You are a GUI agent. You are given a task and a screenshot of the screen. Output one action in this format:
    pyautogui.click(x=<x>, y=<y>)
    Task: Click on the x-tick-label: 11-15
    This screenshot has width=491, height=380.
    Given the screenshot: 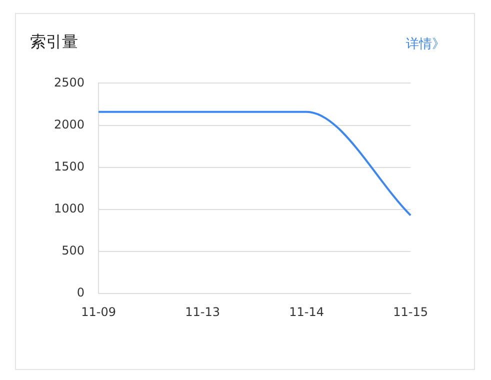 What is the action you would take?
    pyautogui.click(x=410, y=311)
    